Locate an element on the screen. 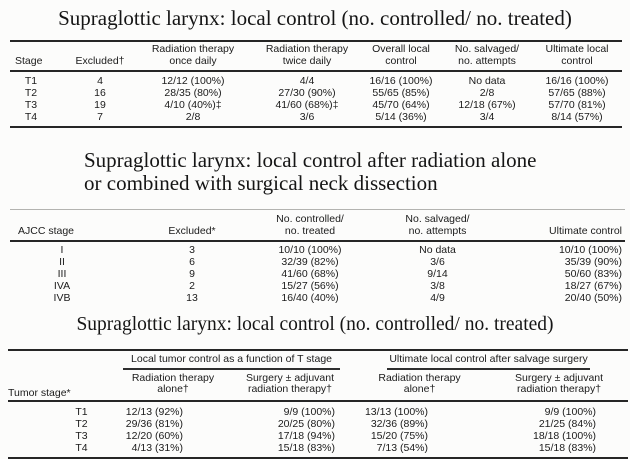 The image size is (630, 459). cell: 57/65 (88%) is located at coordinates (577, 93).